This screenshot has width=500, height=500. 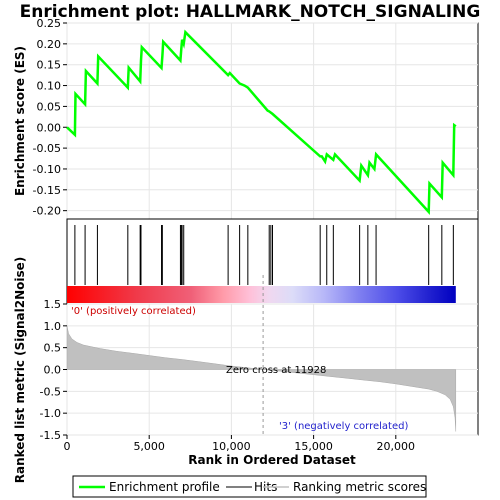 I want to click on es-y-tick-label: 0.20, so click(x=49, y=44).